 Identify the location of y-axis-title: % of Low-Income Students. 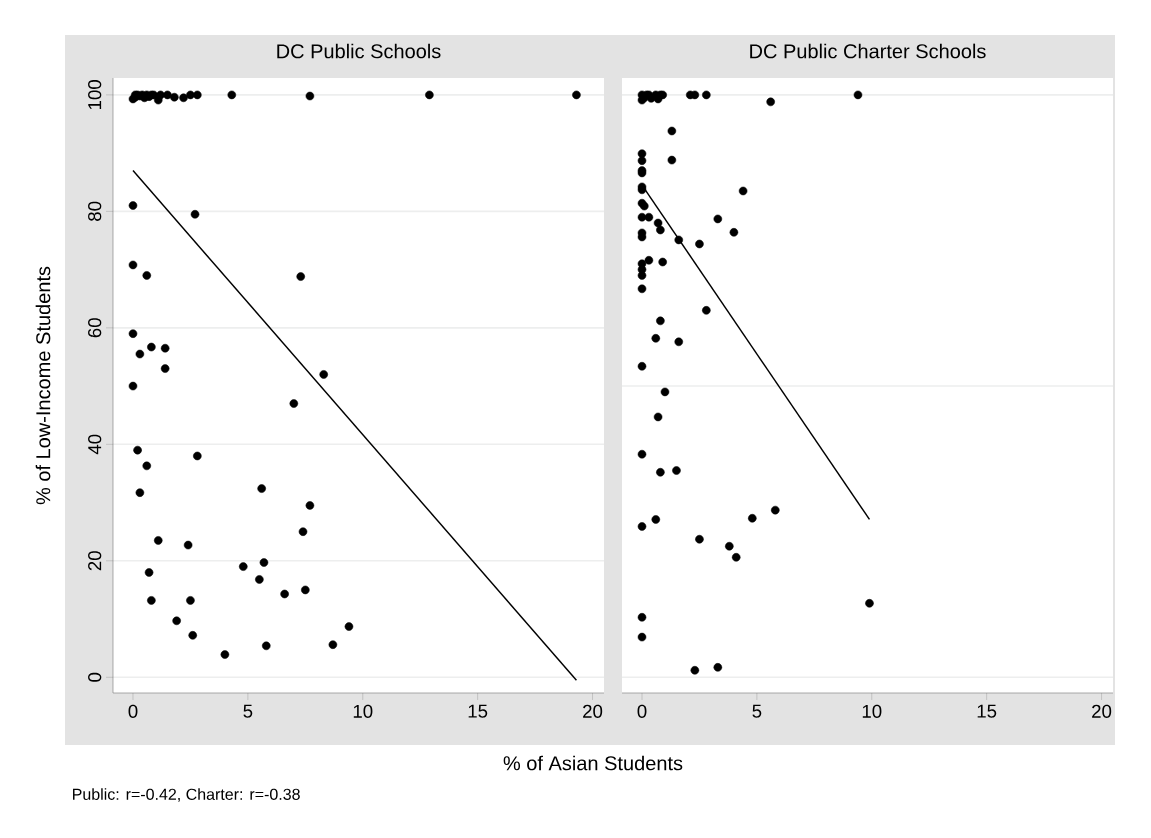
(43, 385).